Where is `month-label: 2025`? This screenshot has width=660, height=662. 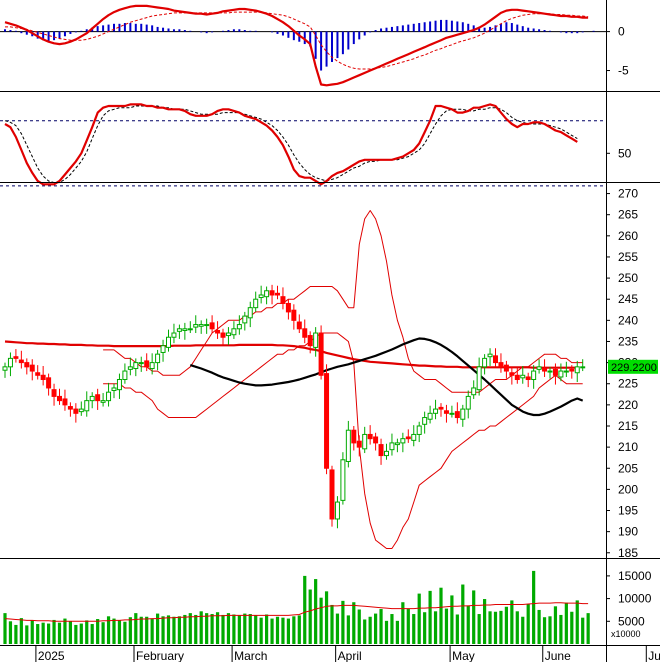 month-label: 2025 is located at coordinates (51, 655).